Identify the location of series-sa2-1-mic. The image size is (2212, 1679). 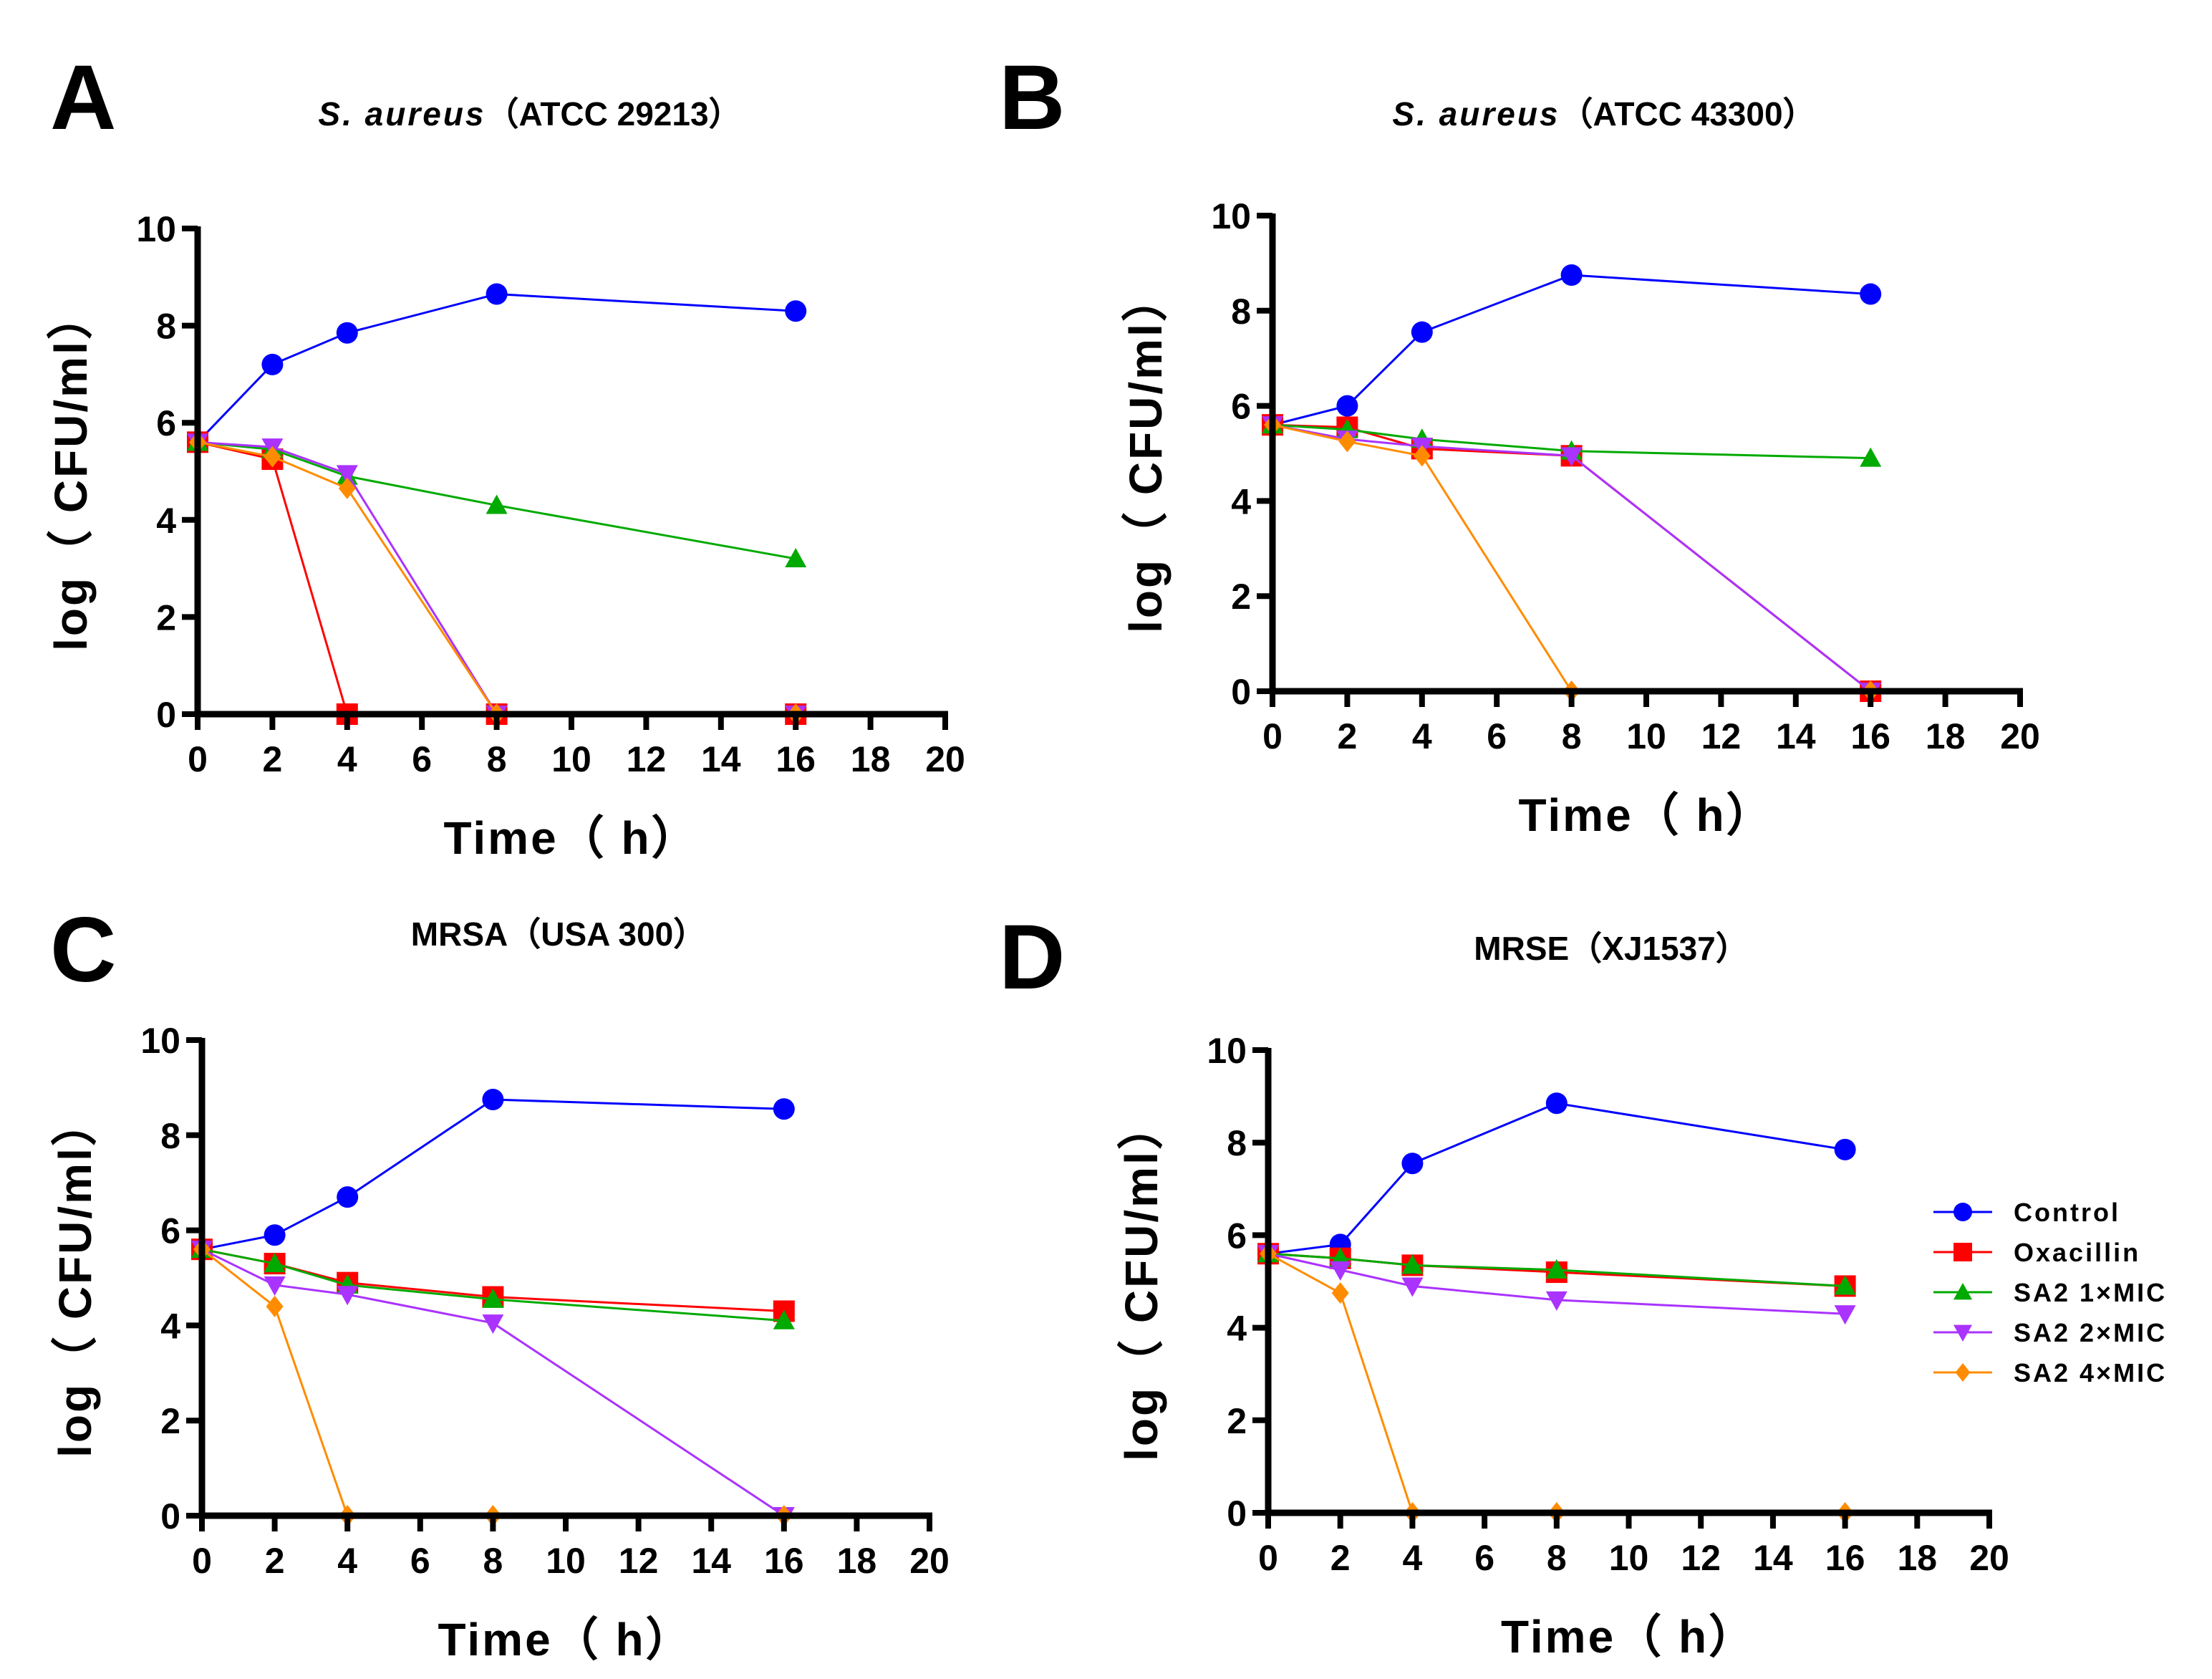
(497, 499).